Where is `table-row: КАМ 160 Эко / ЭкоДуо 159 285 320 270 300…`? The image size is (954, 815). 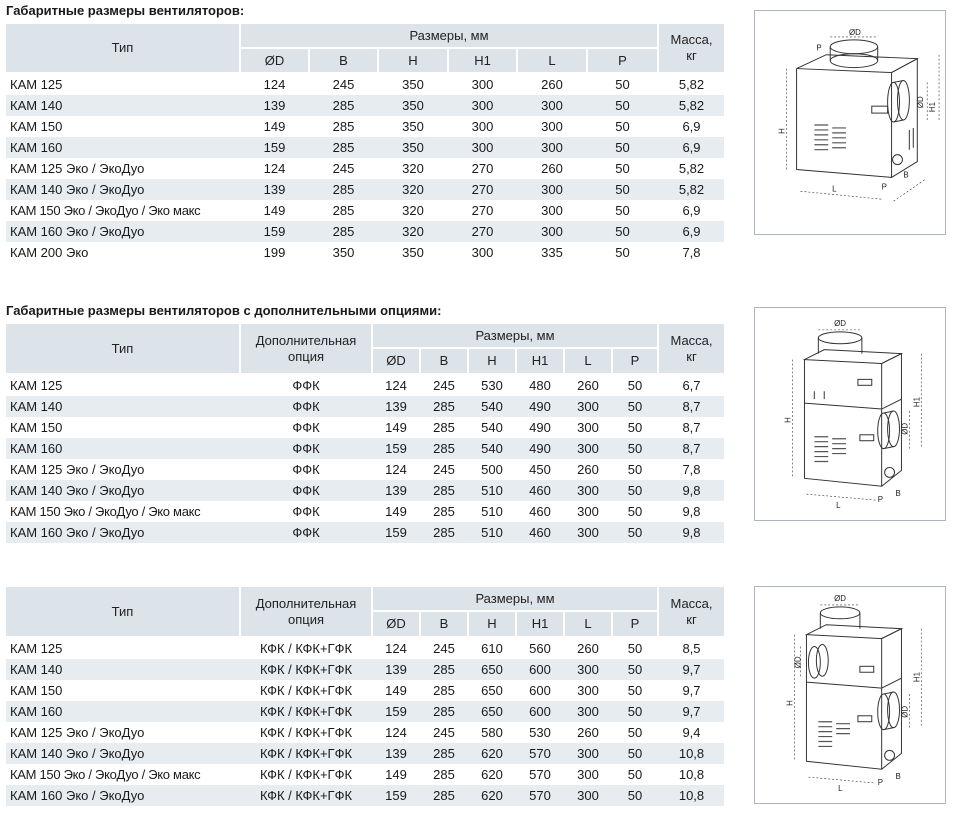 table-row: КАМ 160 Эко / ЭкоДуо 159 285 320 270 300… is located at coordinates (365, 231).